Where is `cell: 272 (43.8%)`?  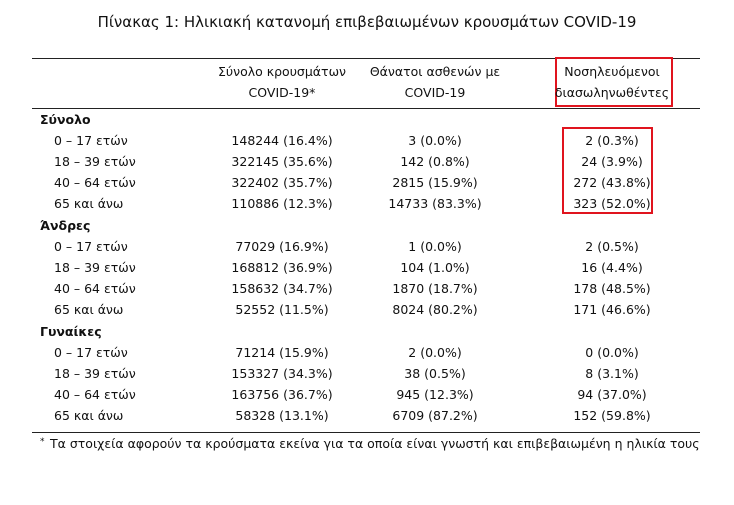
cell: 272 (43.8%) is located at coordinates (612, 182).